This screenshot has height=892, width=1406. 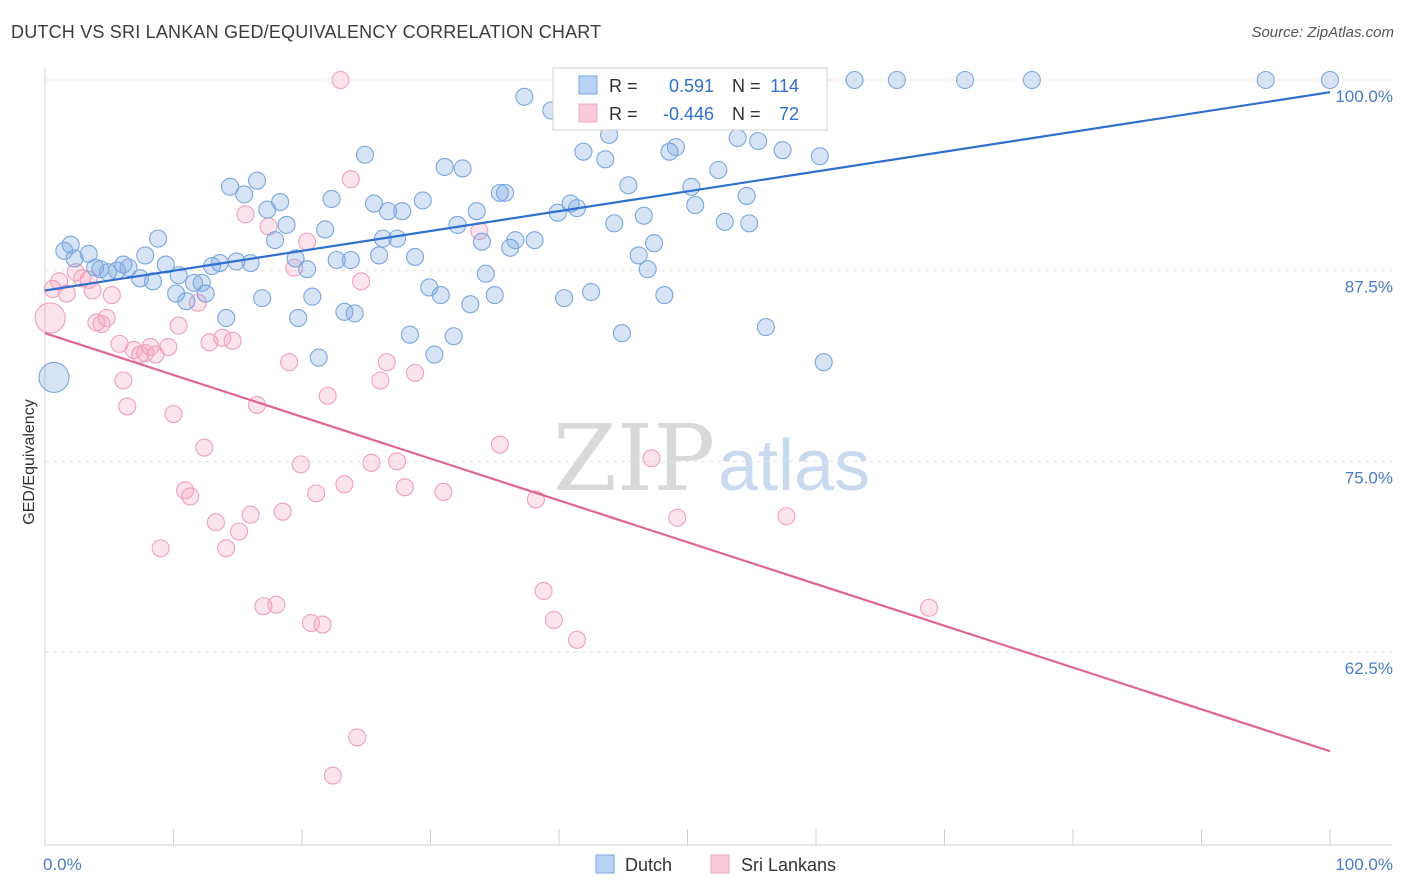 What do you see at coordinates (648, 865) in the screenshot?
I see `dutch-legend-label: Dutch` at bounding box center [648, 865].